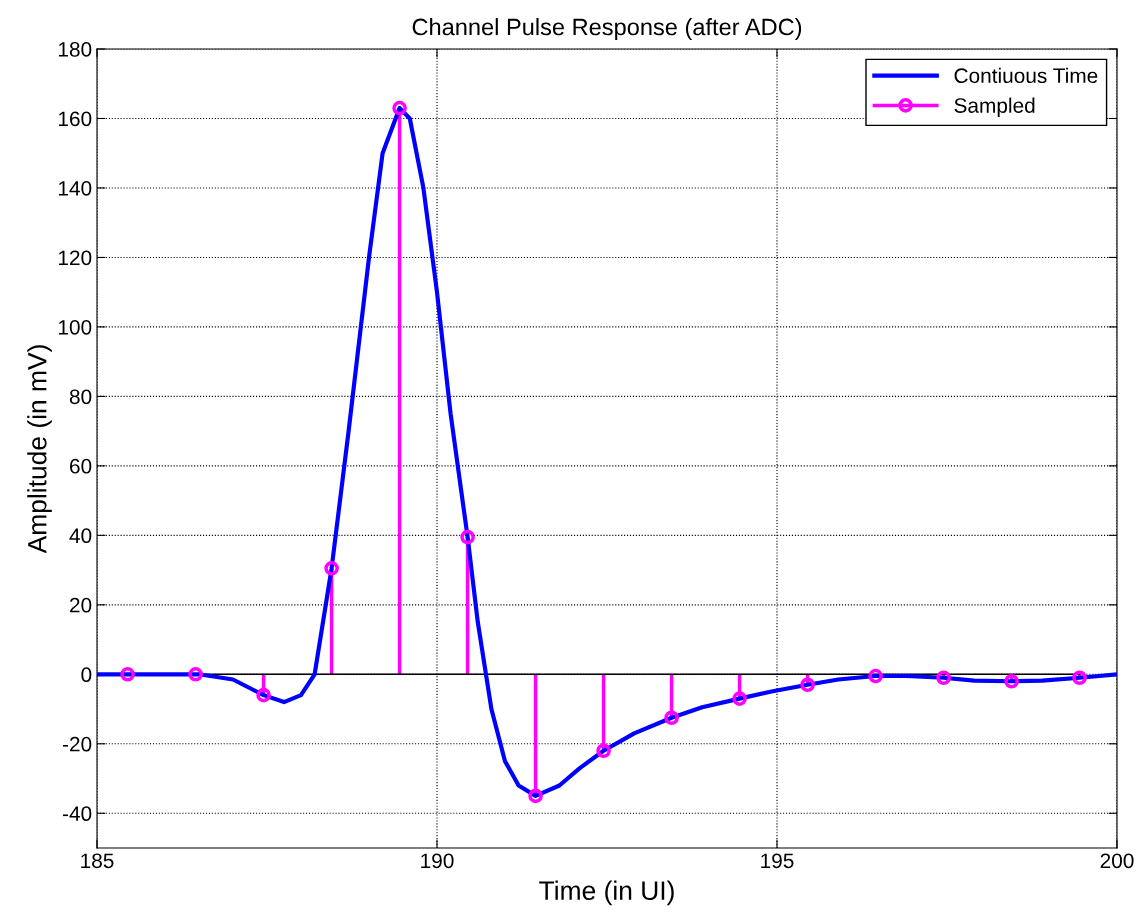  I want to click on y-tick-label: 100, so click(75, 327).